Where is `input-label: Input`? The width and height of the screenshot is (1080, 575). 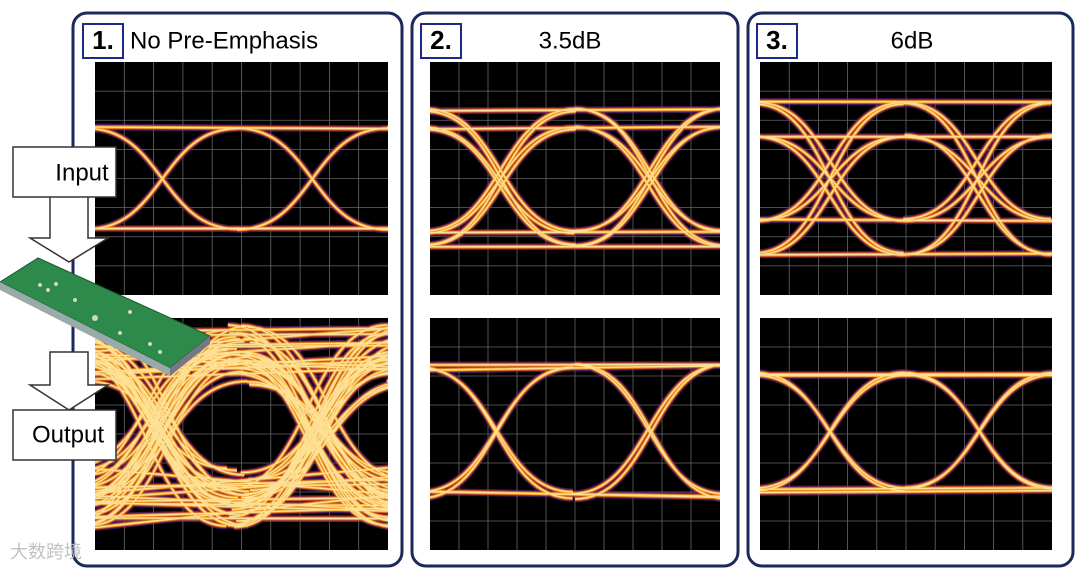 input-label: Input is located at coordinates (82, 172).